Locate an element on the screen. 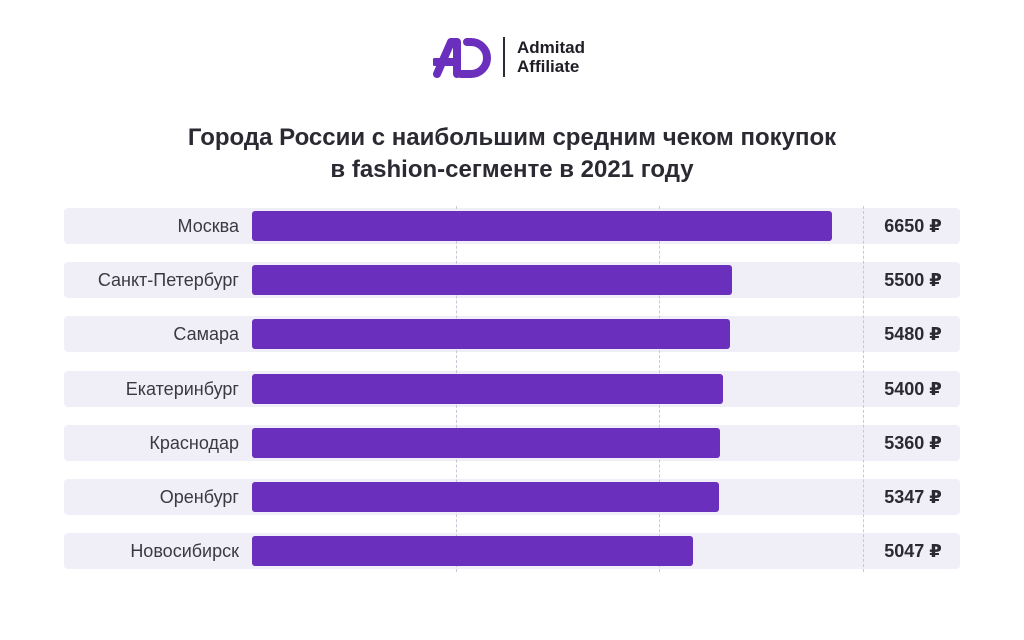 This screenshot has height=640, width=1024. category-label: Москва is located at coordinates (208, 226).